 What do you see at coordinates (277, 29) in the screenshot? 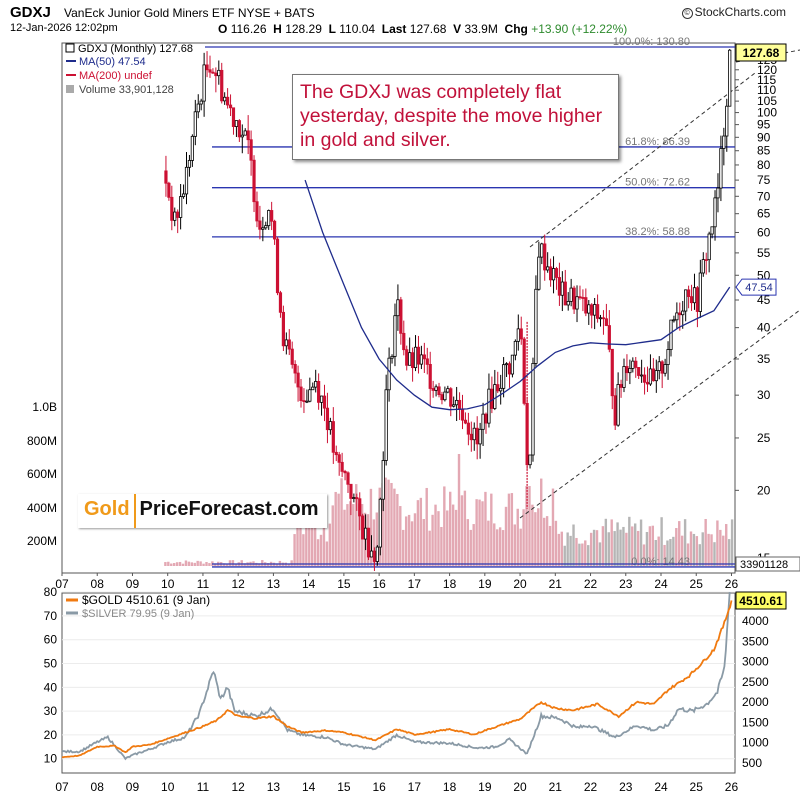
I see `high-label: H` at bounding box center [277, 29].